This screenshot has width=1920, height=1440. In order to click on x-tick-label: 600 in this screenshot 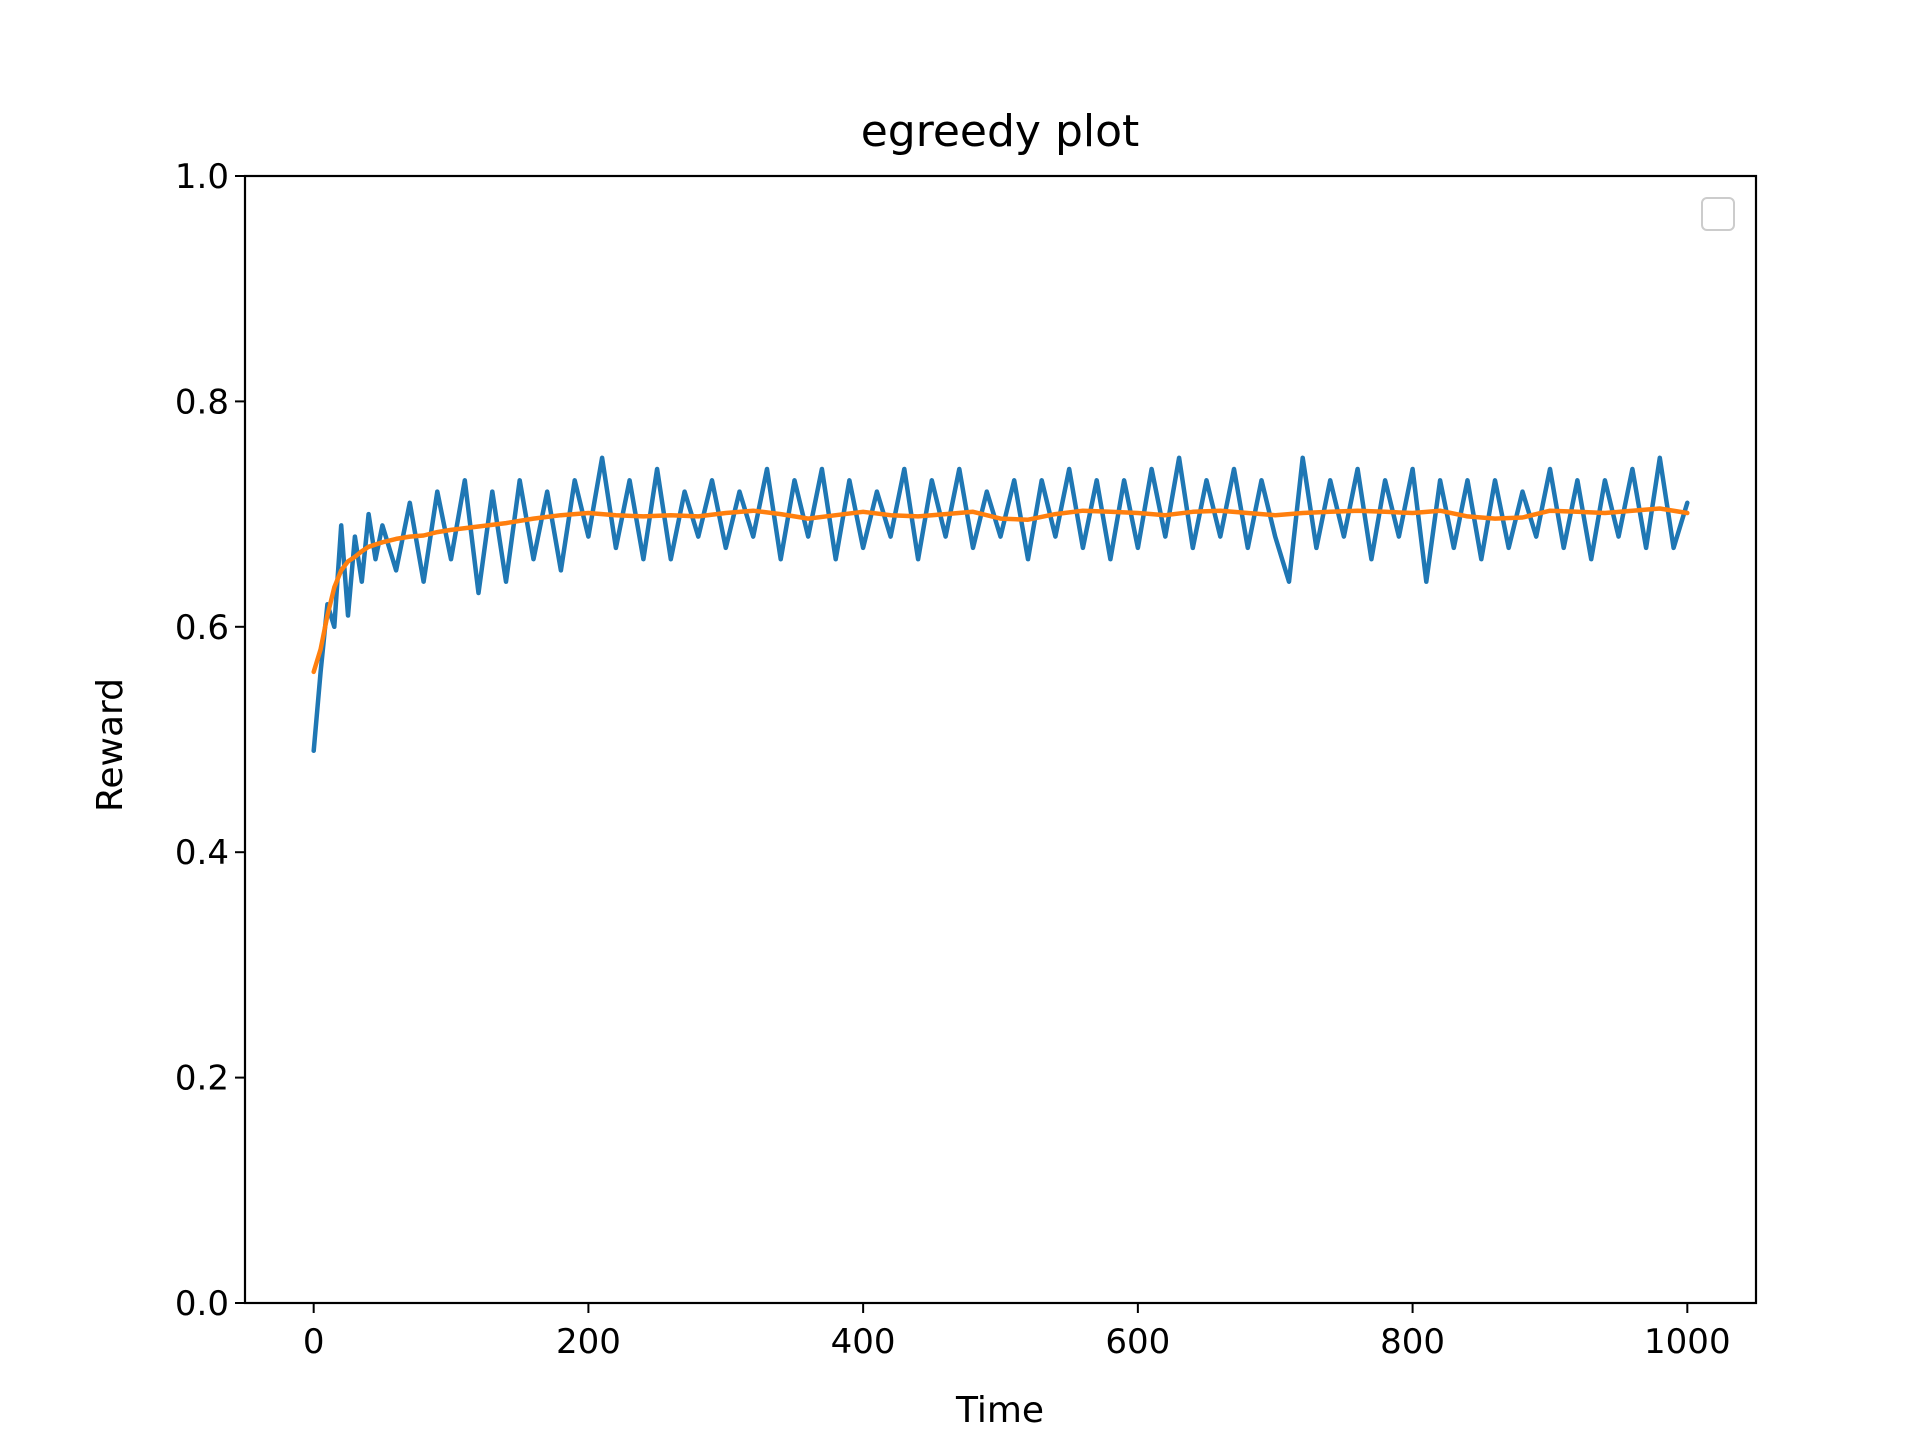, I will do `click(1137, 1342)`.